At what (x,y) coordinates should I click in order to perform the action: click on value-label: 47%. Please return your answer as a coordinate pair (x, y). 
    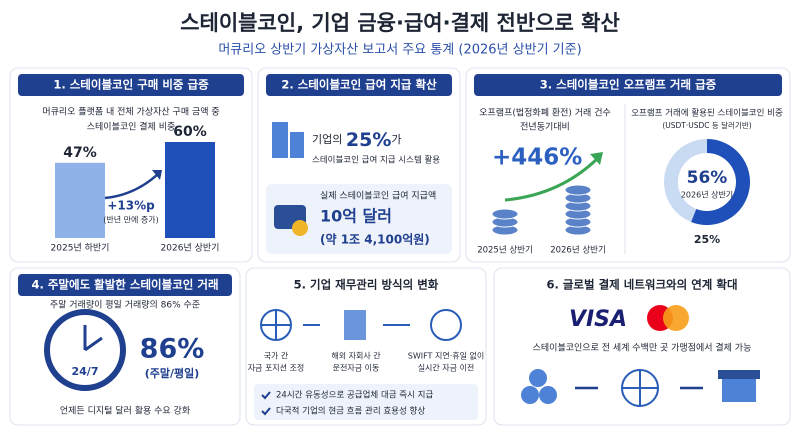
    Looking at the image, I should click on (80, 153).